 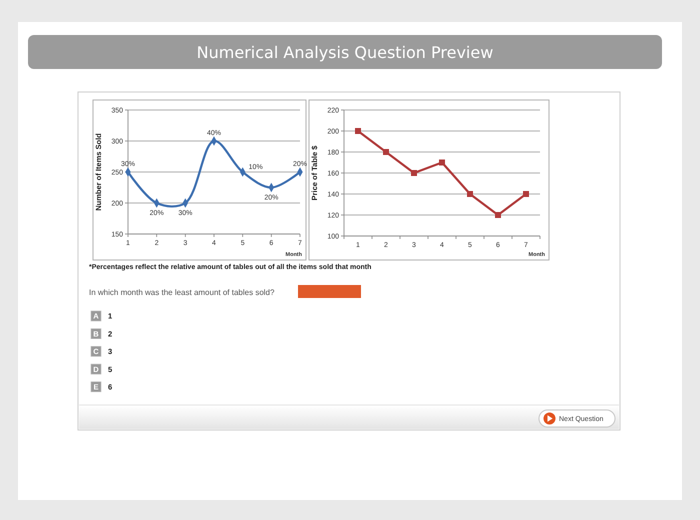 I want to click on text: Numerical Analysis Question Preview, so click(x=345, y=52).